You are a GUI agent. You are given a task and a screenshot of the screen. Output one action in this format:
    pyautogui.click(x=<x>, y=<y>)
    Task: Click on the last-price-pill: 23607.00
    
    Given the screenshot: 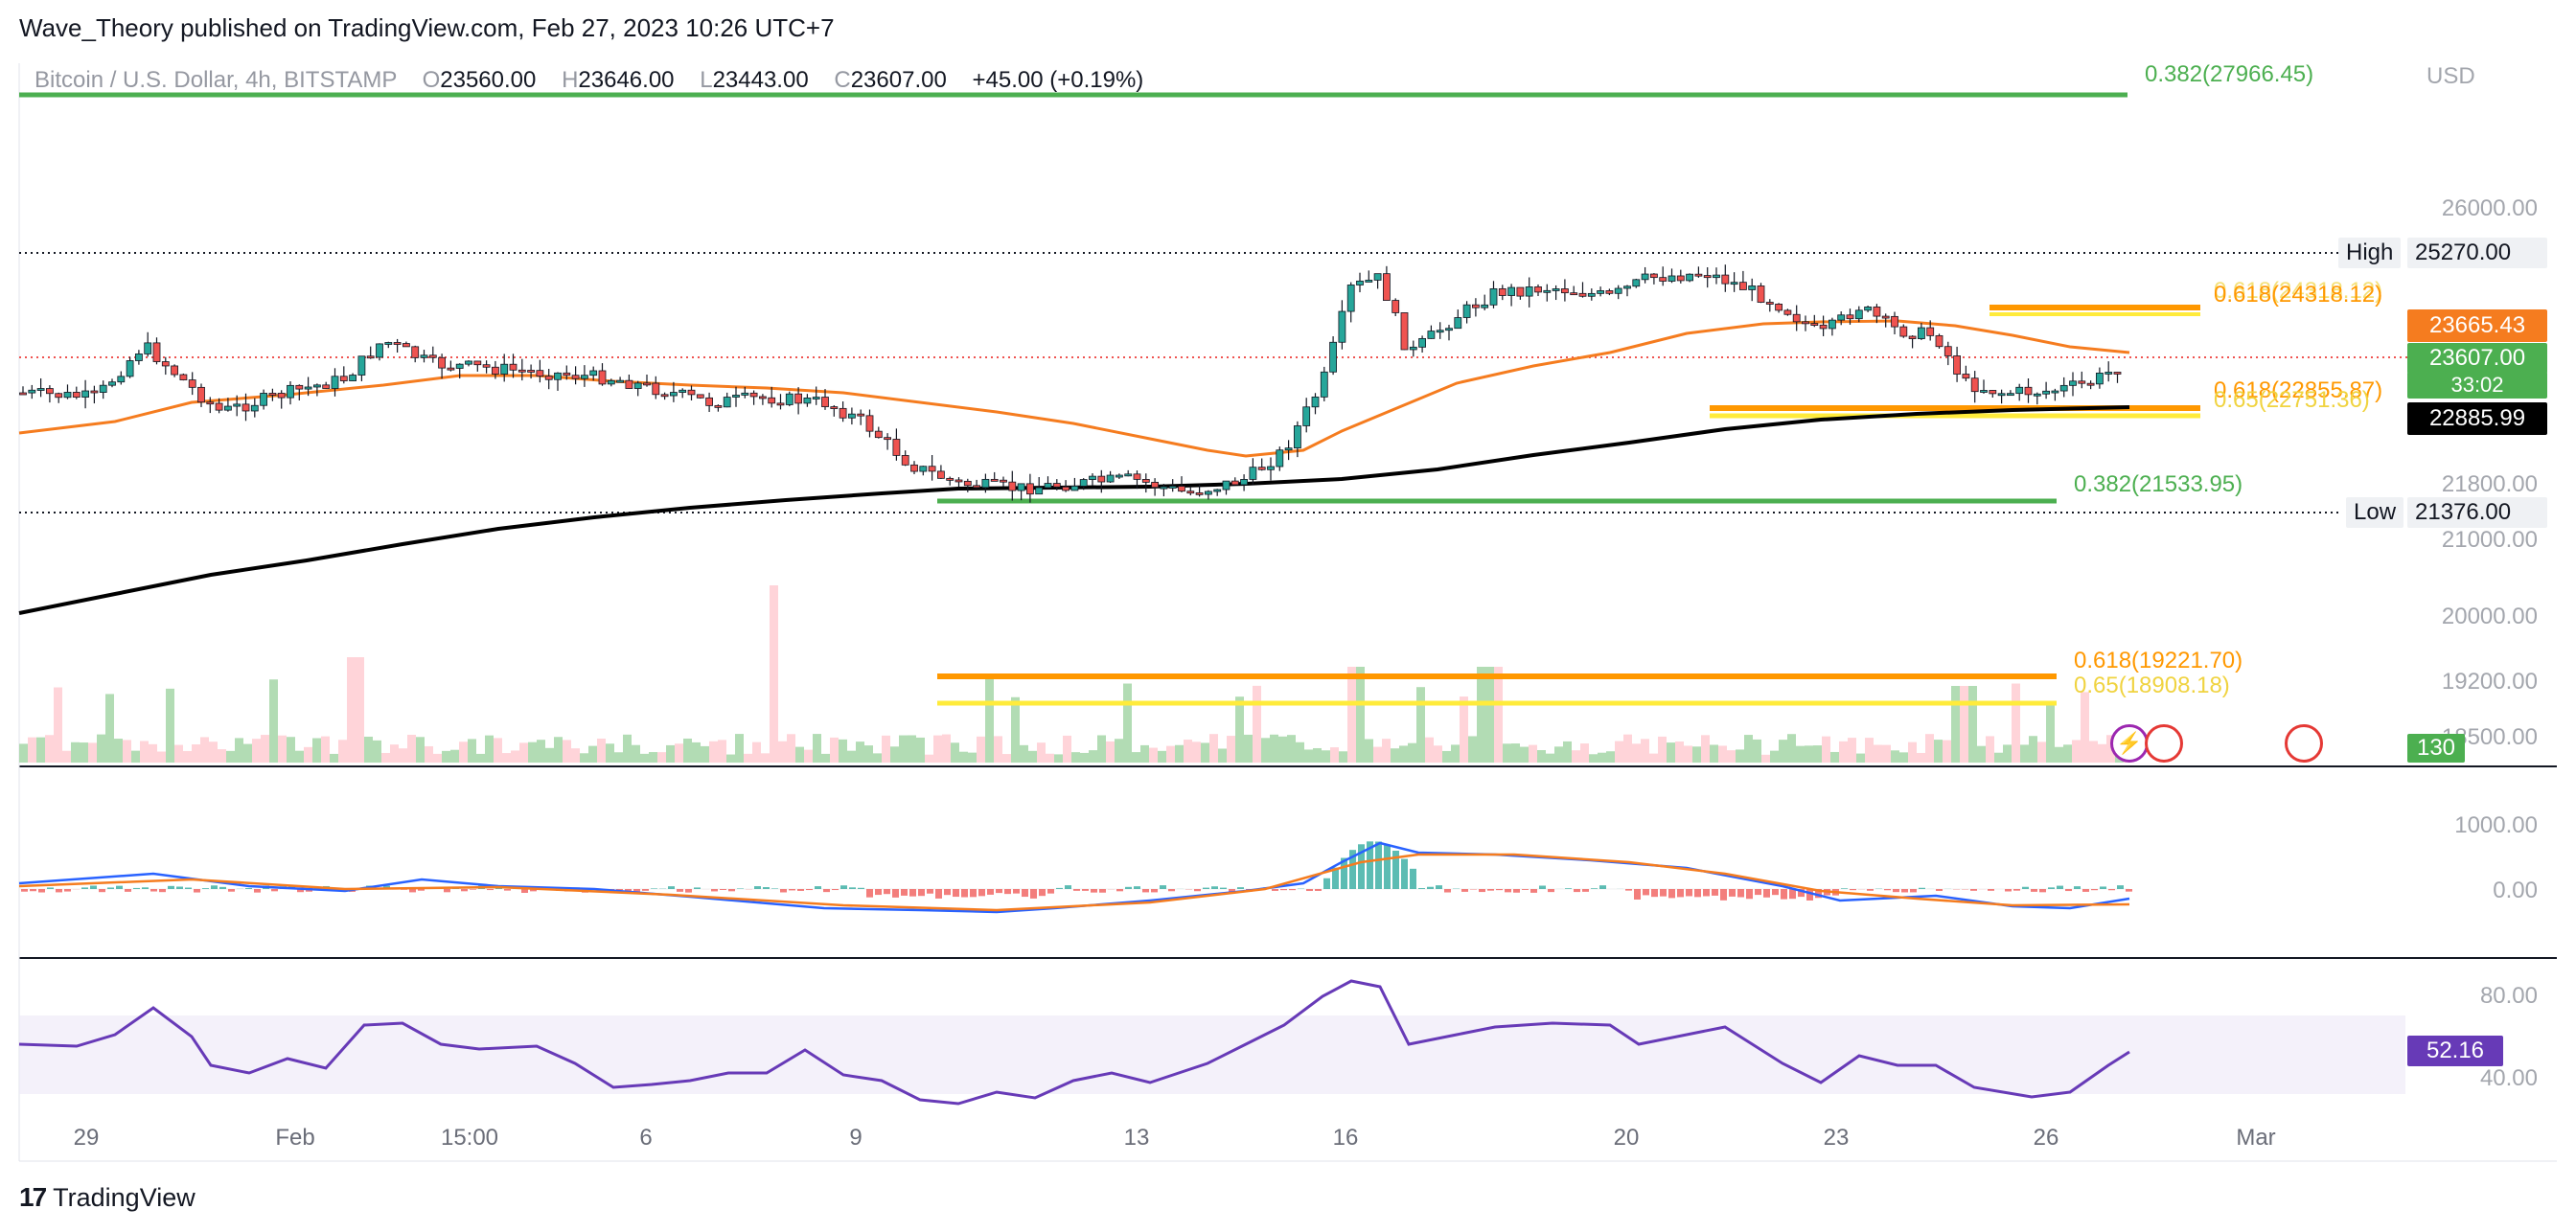 What is the action you would take?
    pyautogui.click(x=2477, y=358)
    